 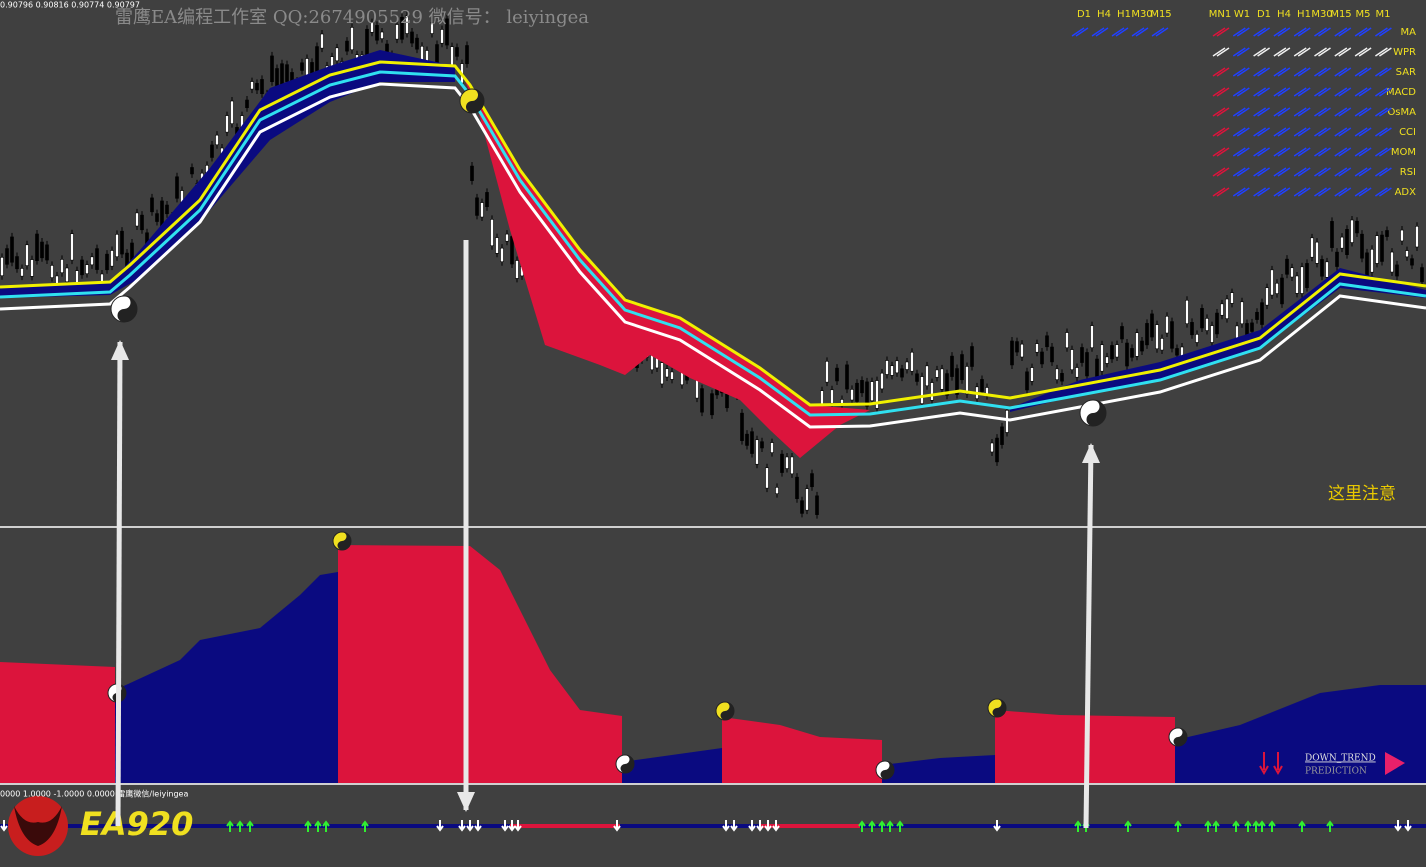 What do you see at coordinates (352, 17) in the screenshot?
I see `watermark: 雷鹰EA编程工作室 QQ:2674905529 微信号： leiyingea` at bounding box center [352, 17].